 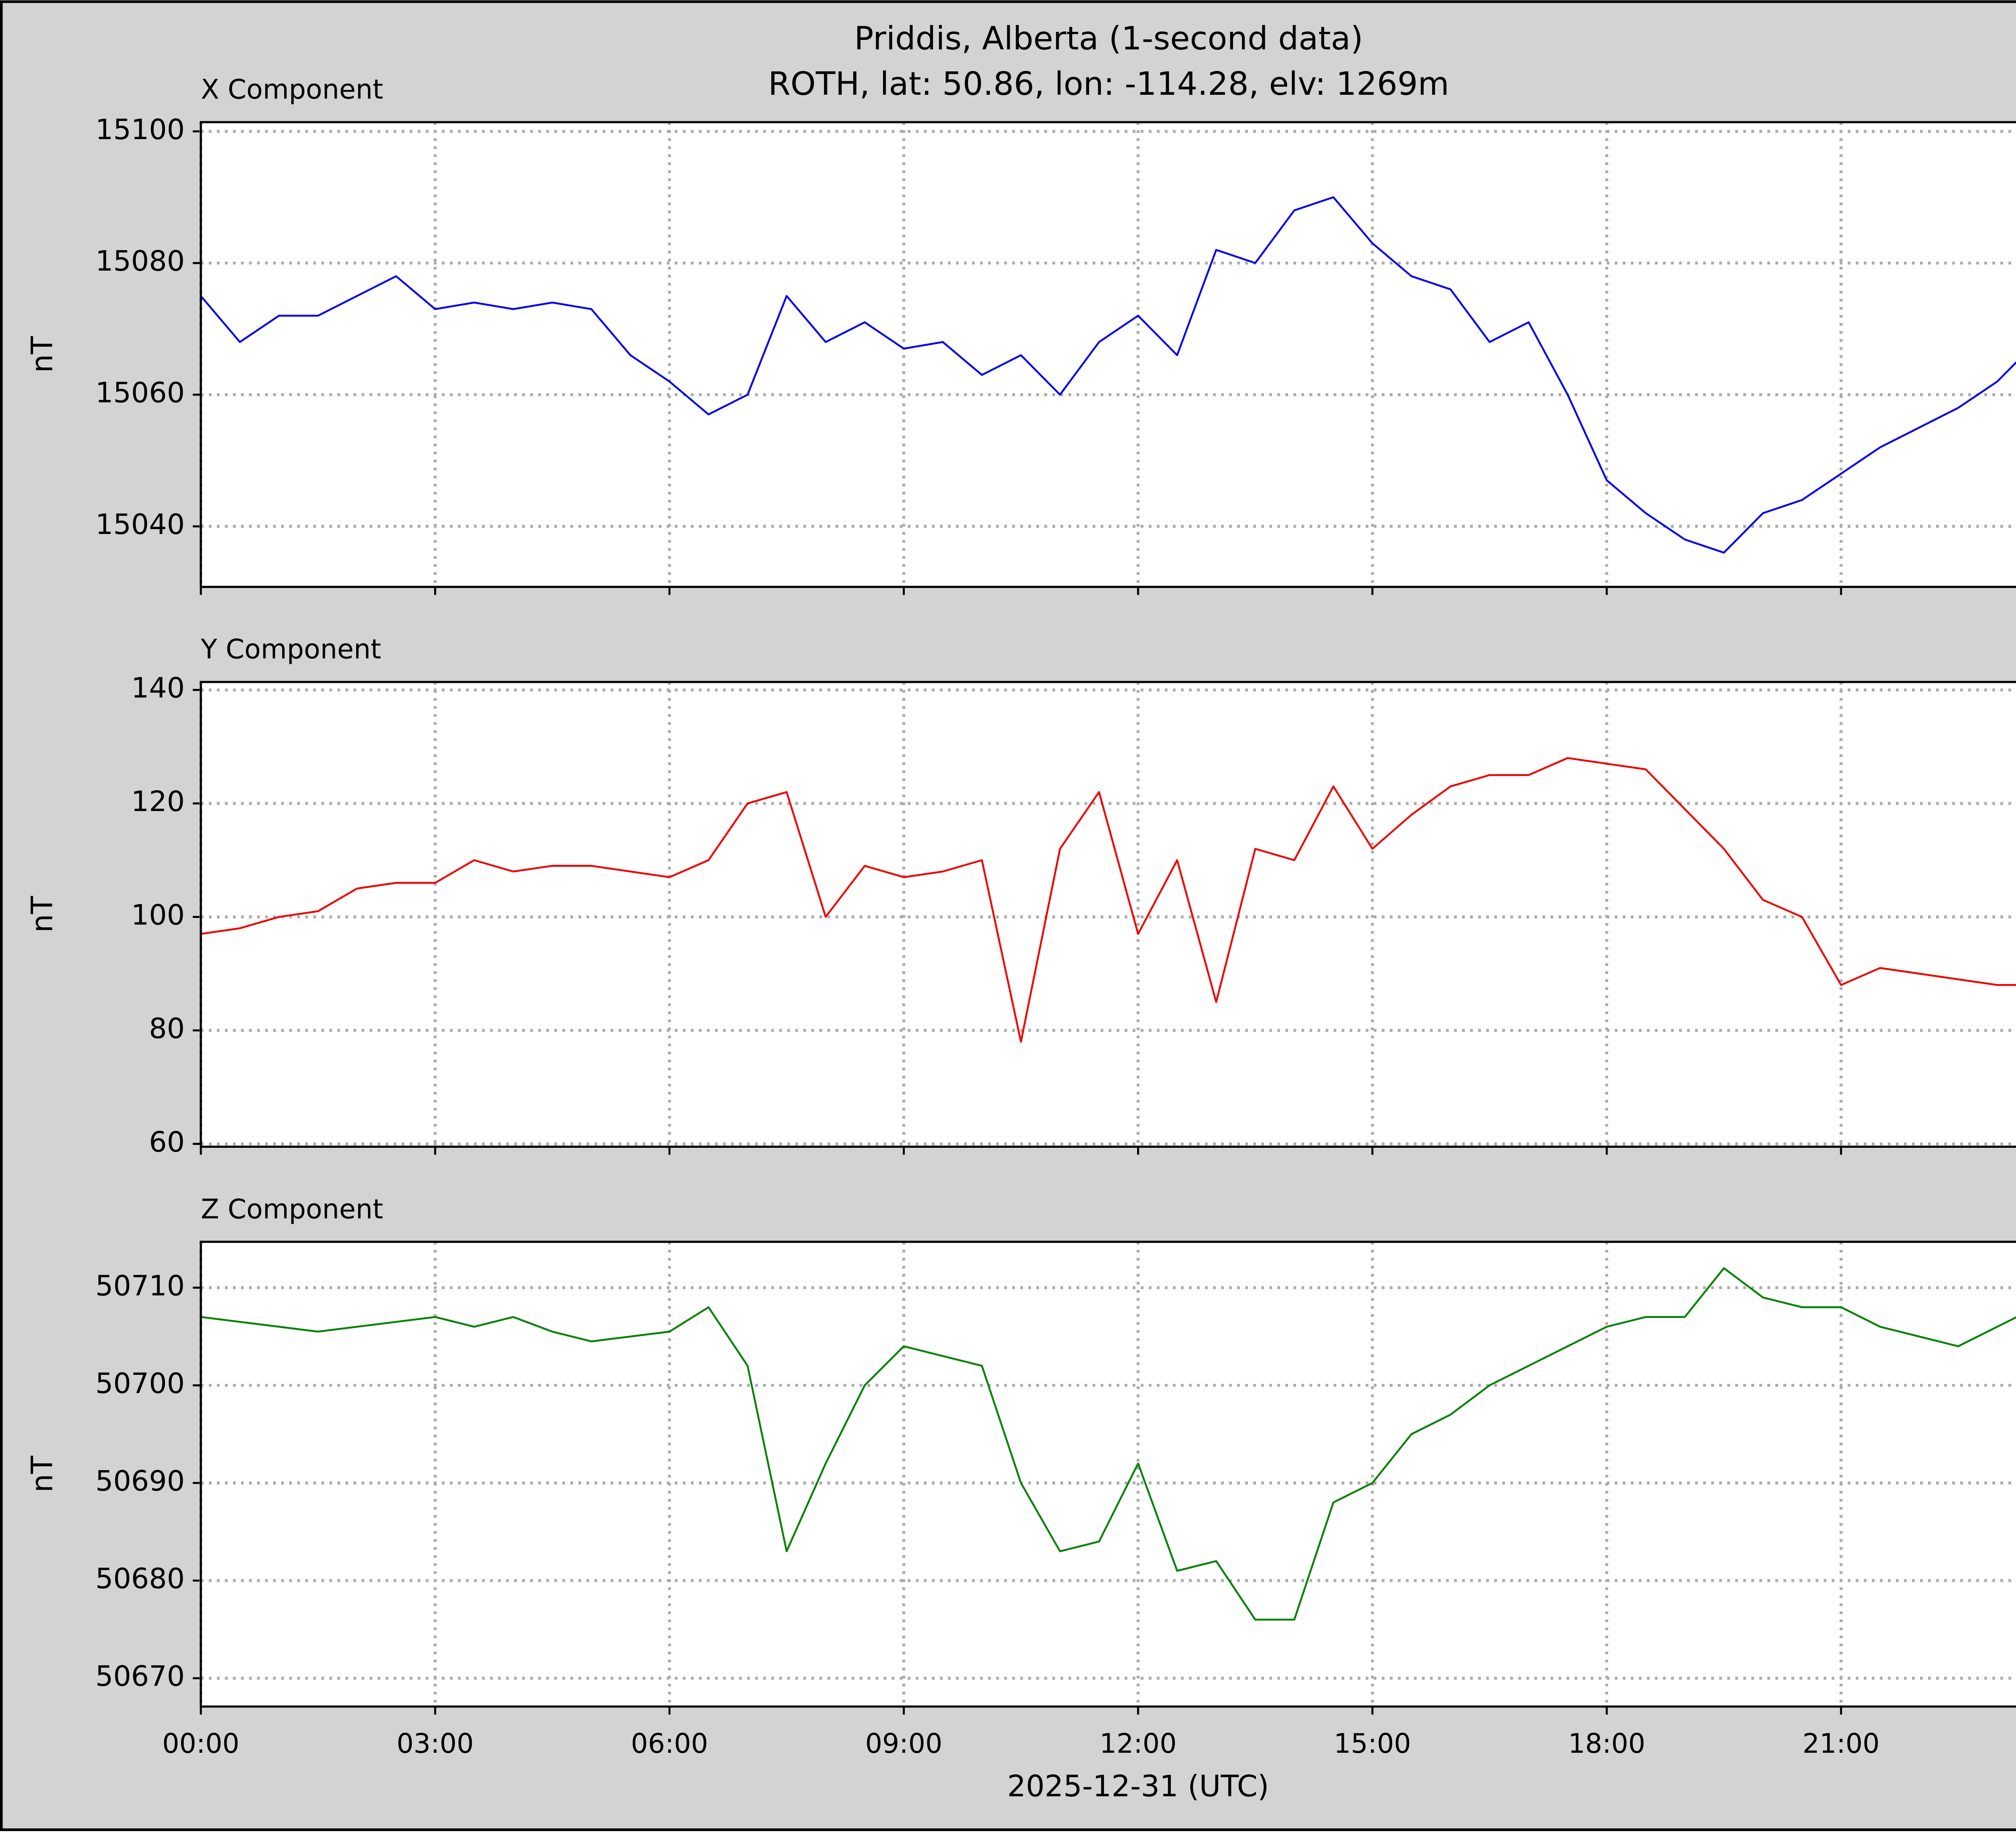 I want to click on x-tick-label: 15:00, so click(x=1372, y=1743).